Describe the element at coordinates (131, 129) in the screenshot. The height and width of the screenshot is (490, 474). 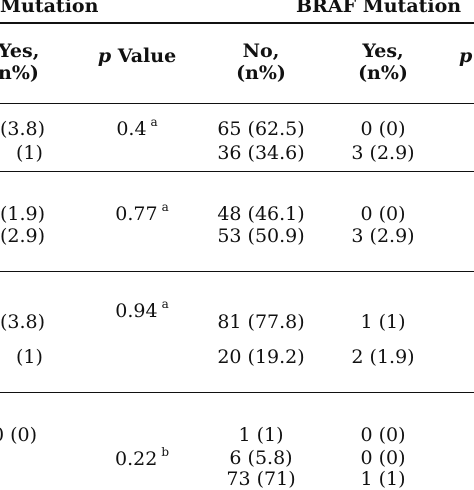
I see `g1-p: 0.4` at that location.